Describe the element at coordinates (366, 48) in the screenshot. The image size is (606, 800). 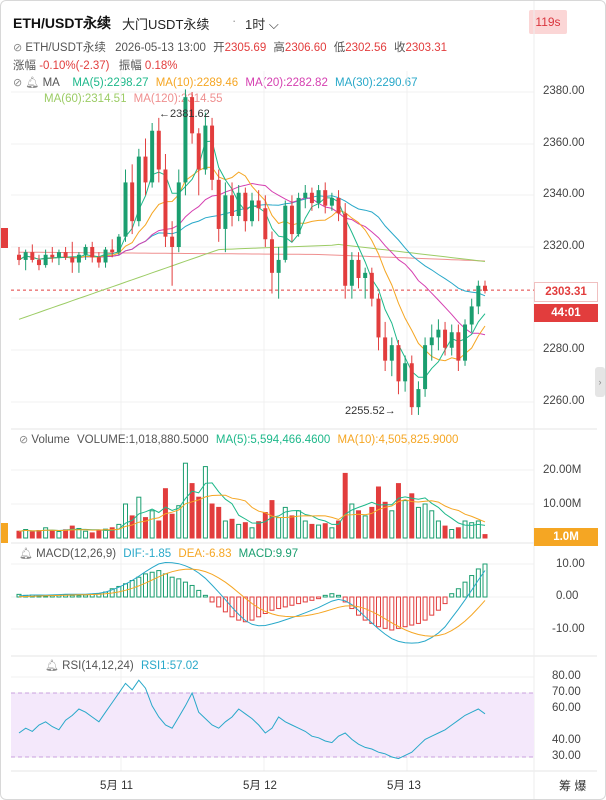
I see `low-value: 2302.56` at that location.